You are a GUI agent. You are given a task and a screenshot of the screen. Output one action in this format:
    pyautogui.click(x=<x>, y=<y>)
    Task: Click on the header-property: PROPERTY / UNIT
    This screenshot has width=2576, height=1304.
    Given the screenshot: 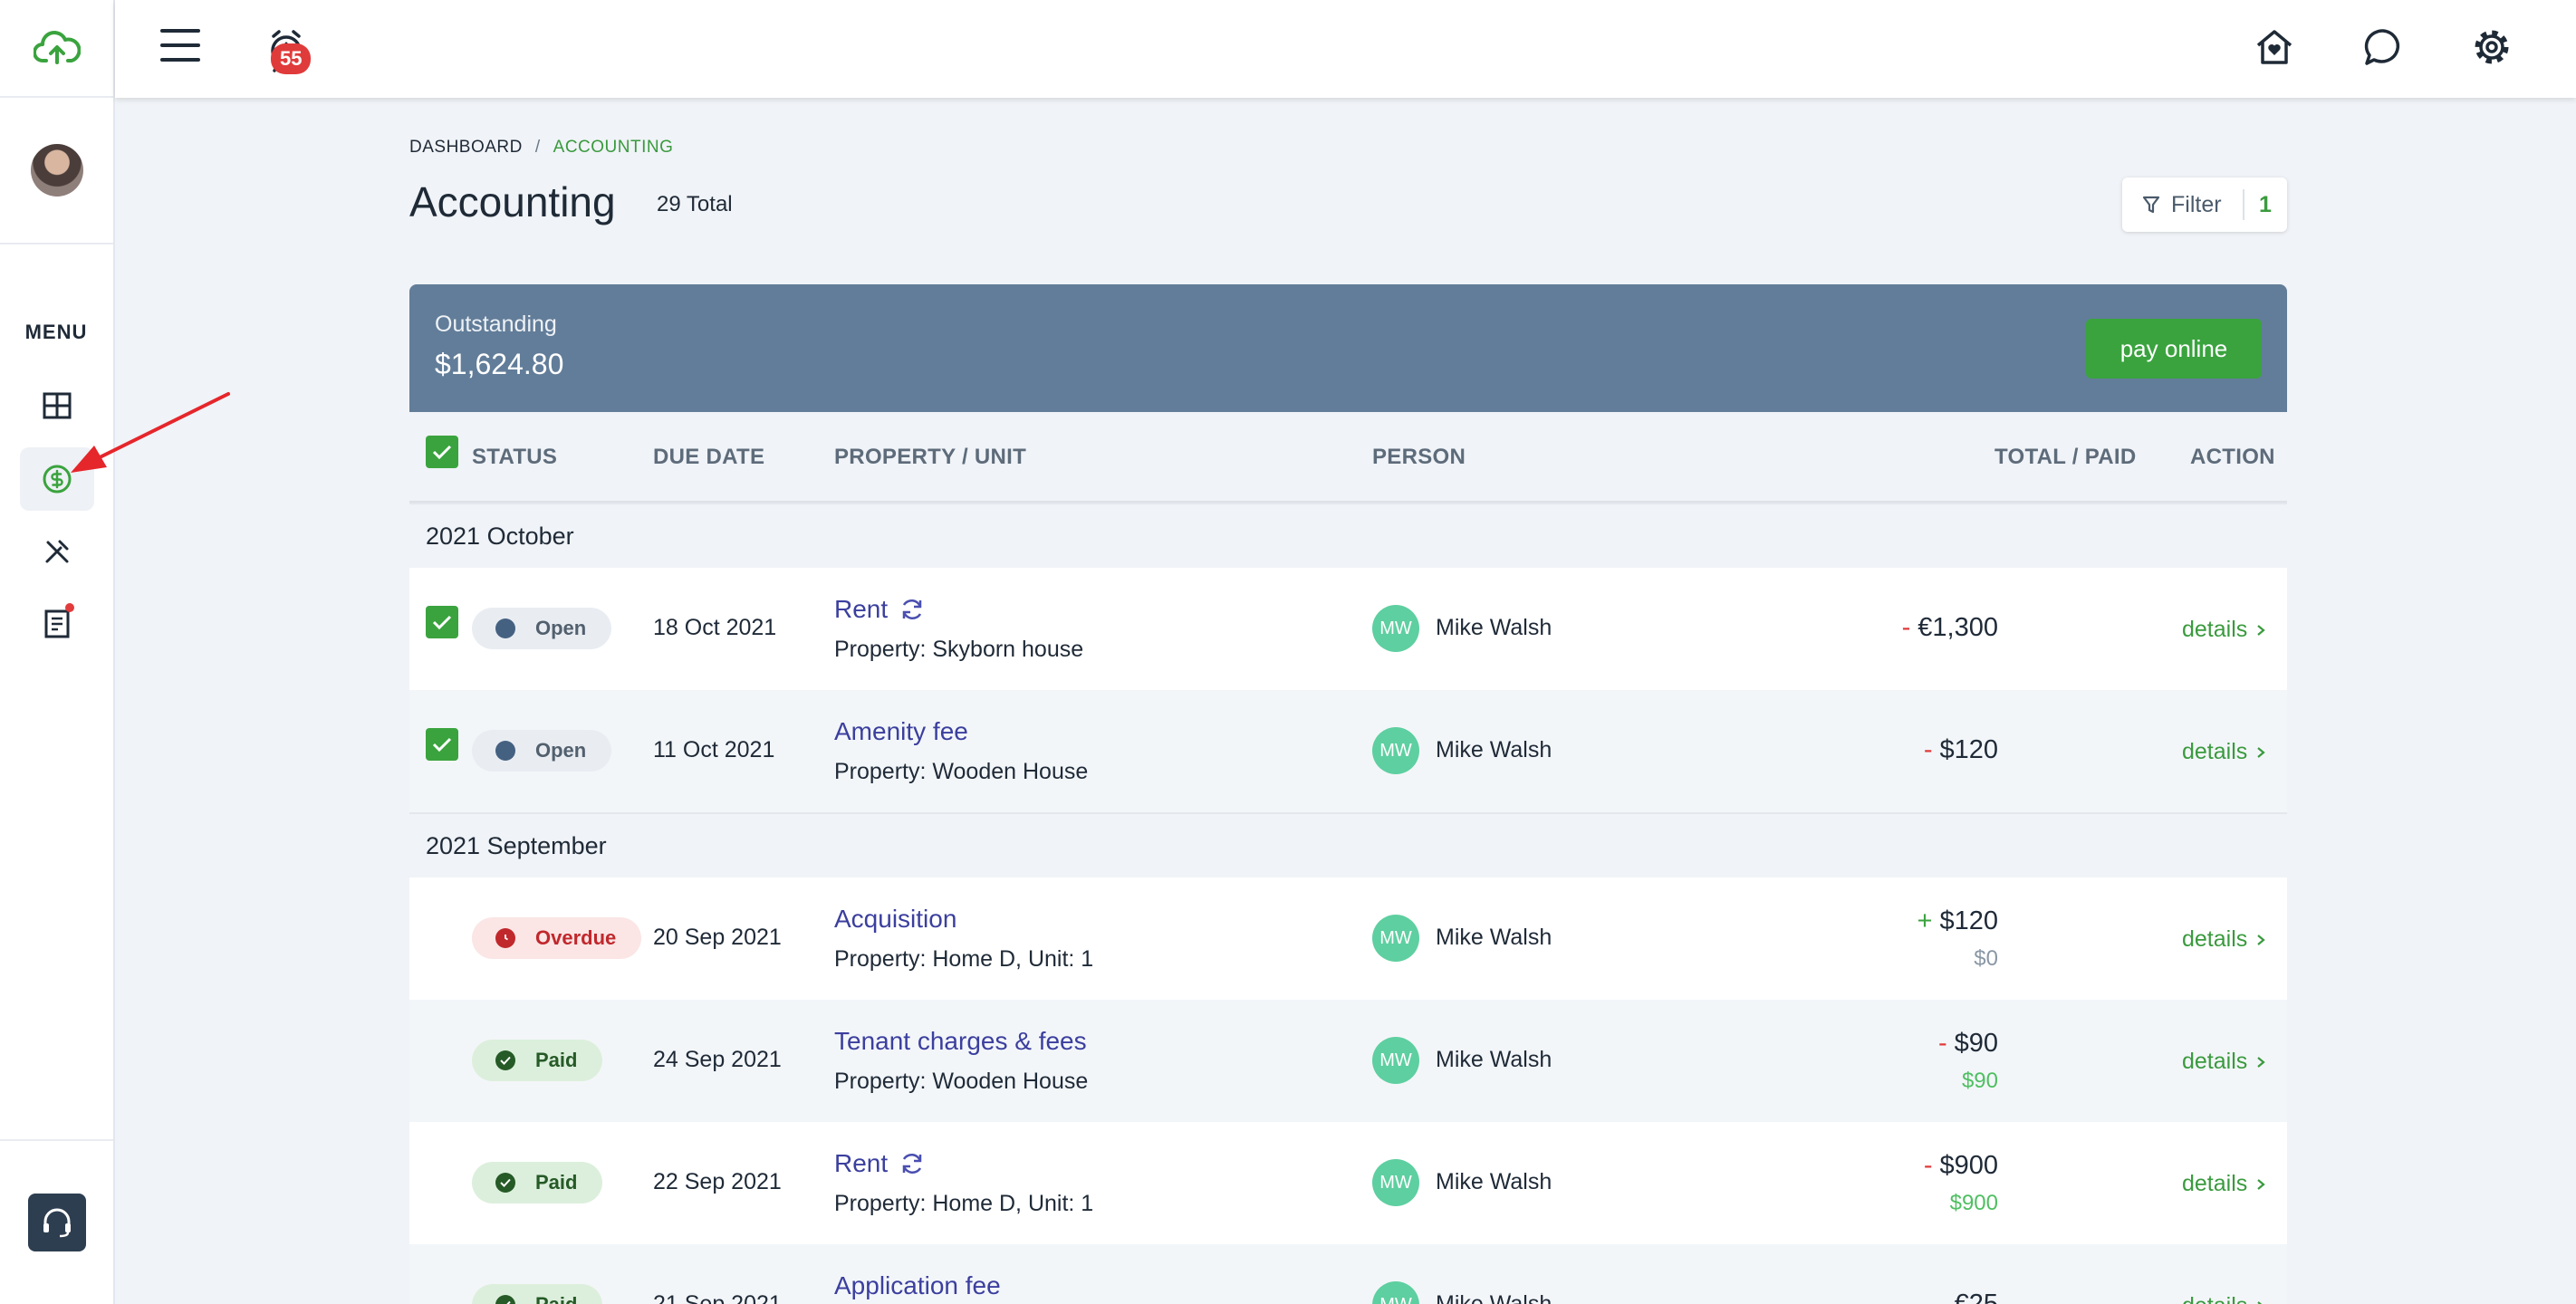 What is the action you would take?
    pyautogui.click(x=930, y=457)
    